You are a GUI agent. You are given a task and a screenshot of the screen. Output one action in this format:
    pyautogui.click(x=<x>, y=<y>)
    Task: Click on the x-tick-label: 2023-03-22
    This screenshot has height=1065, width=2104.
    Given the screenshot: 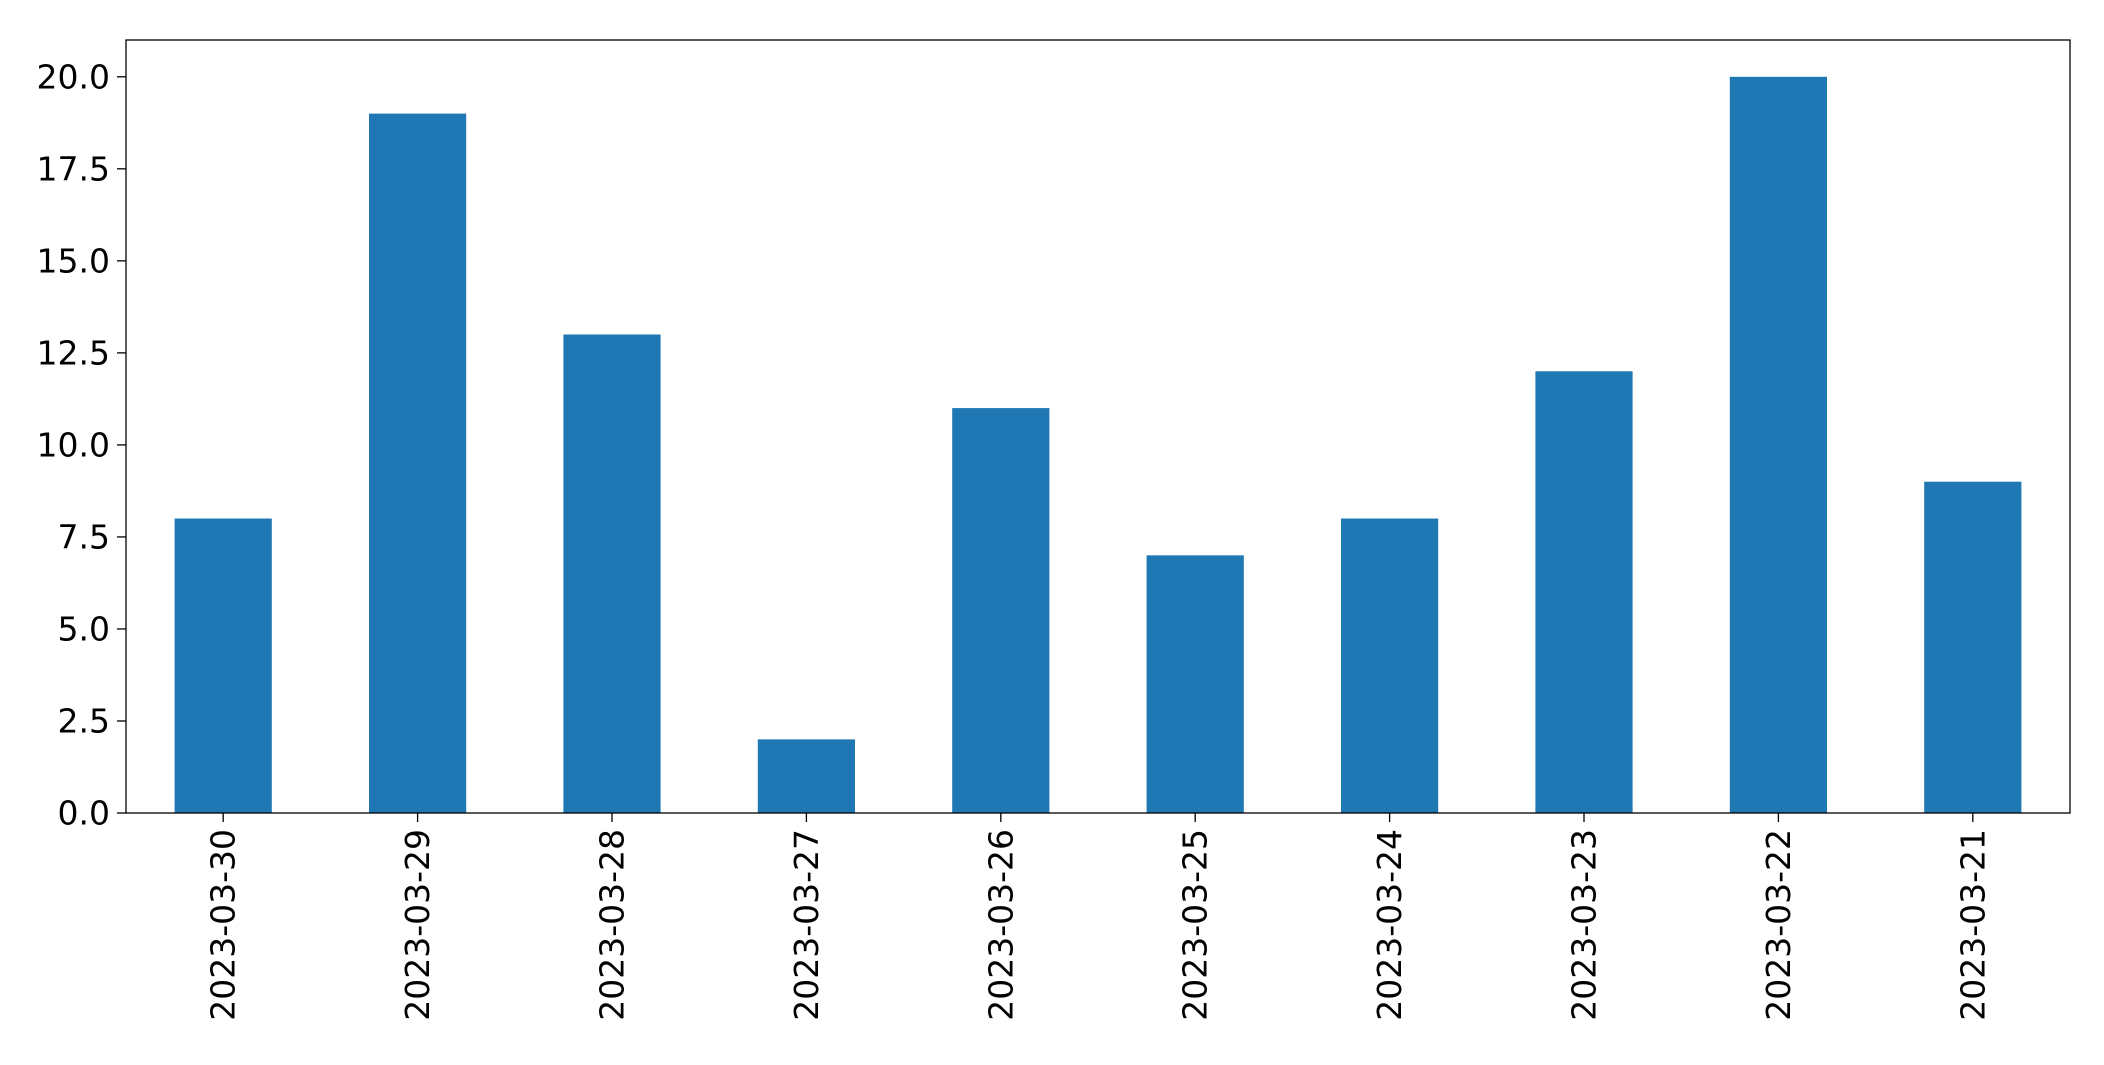 What is the action you would take?
    pyautogui.click(x=1778, y=925)
    